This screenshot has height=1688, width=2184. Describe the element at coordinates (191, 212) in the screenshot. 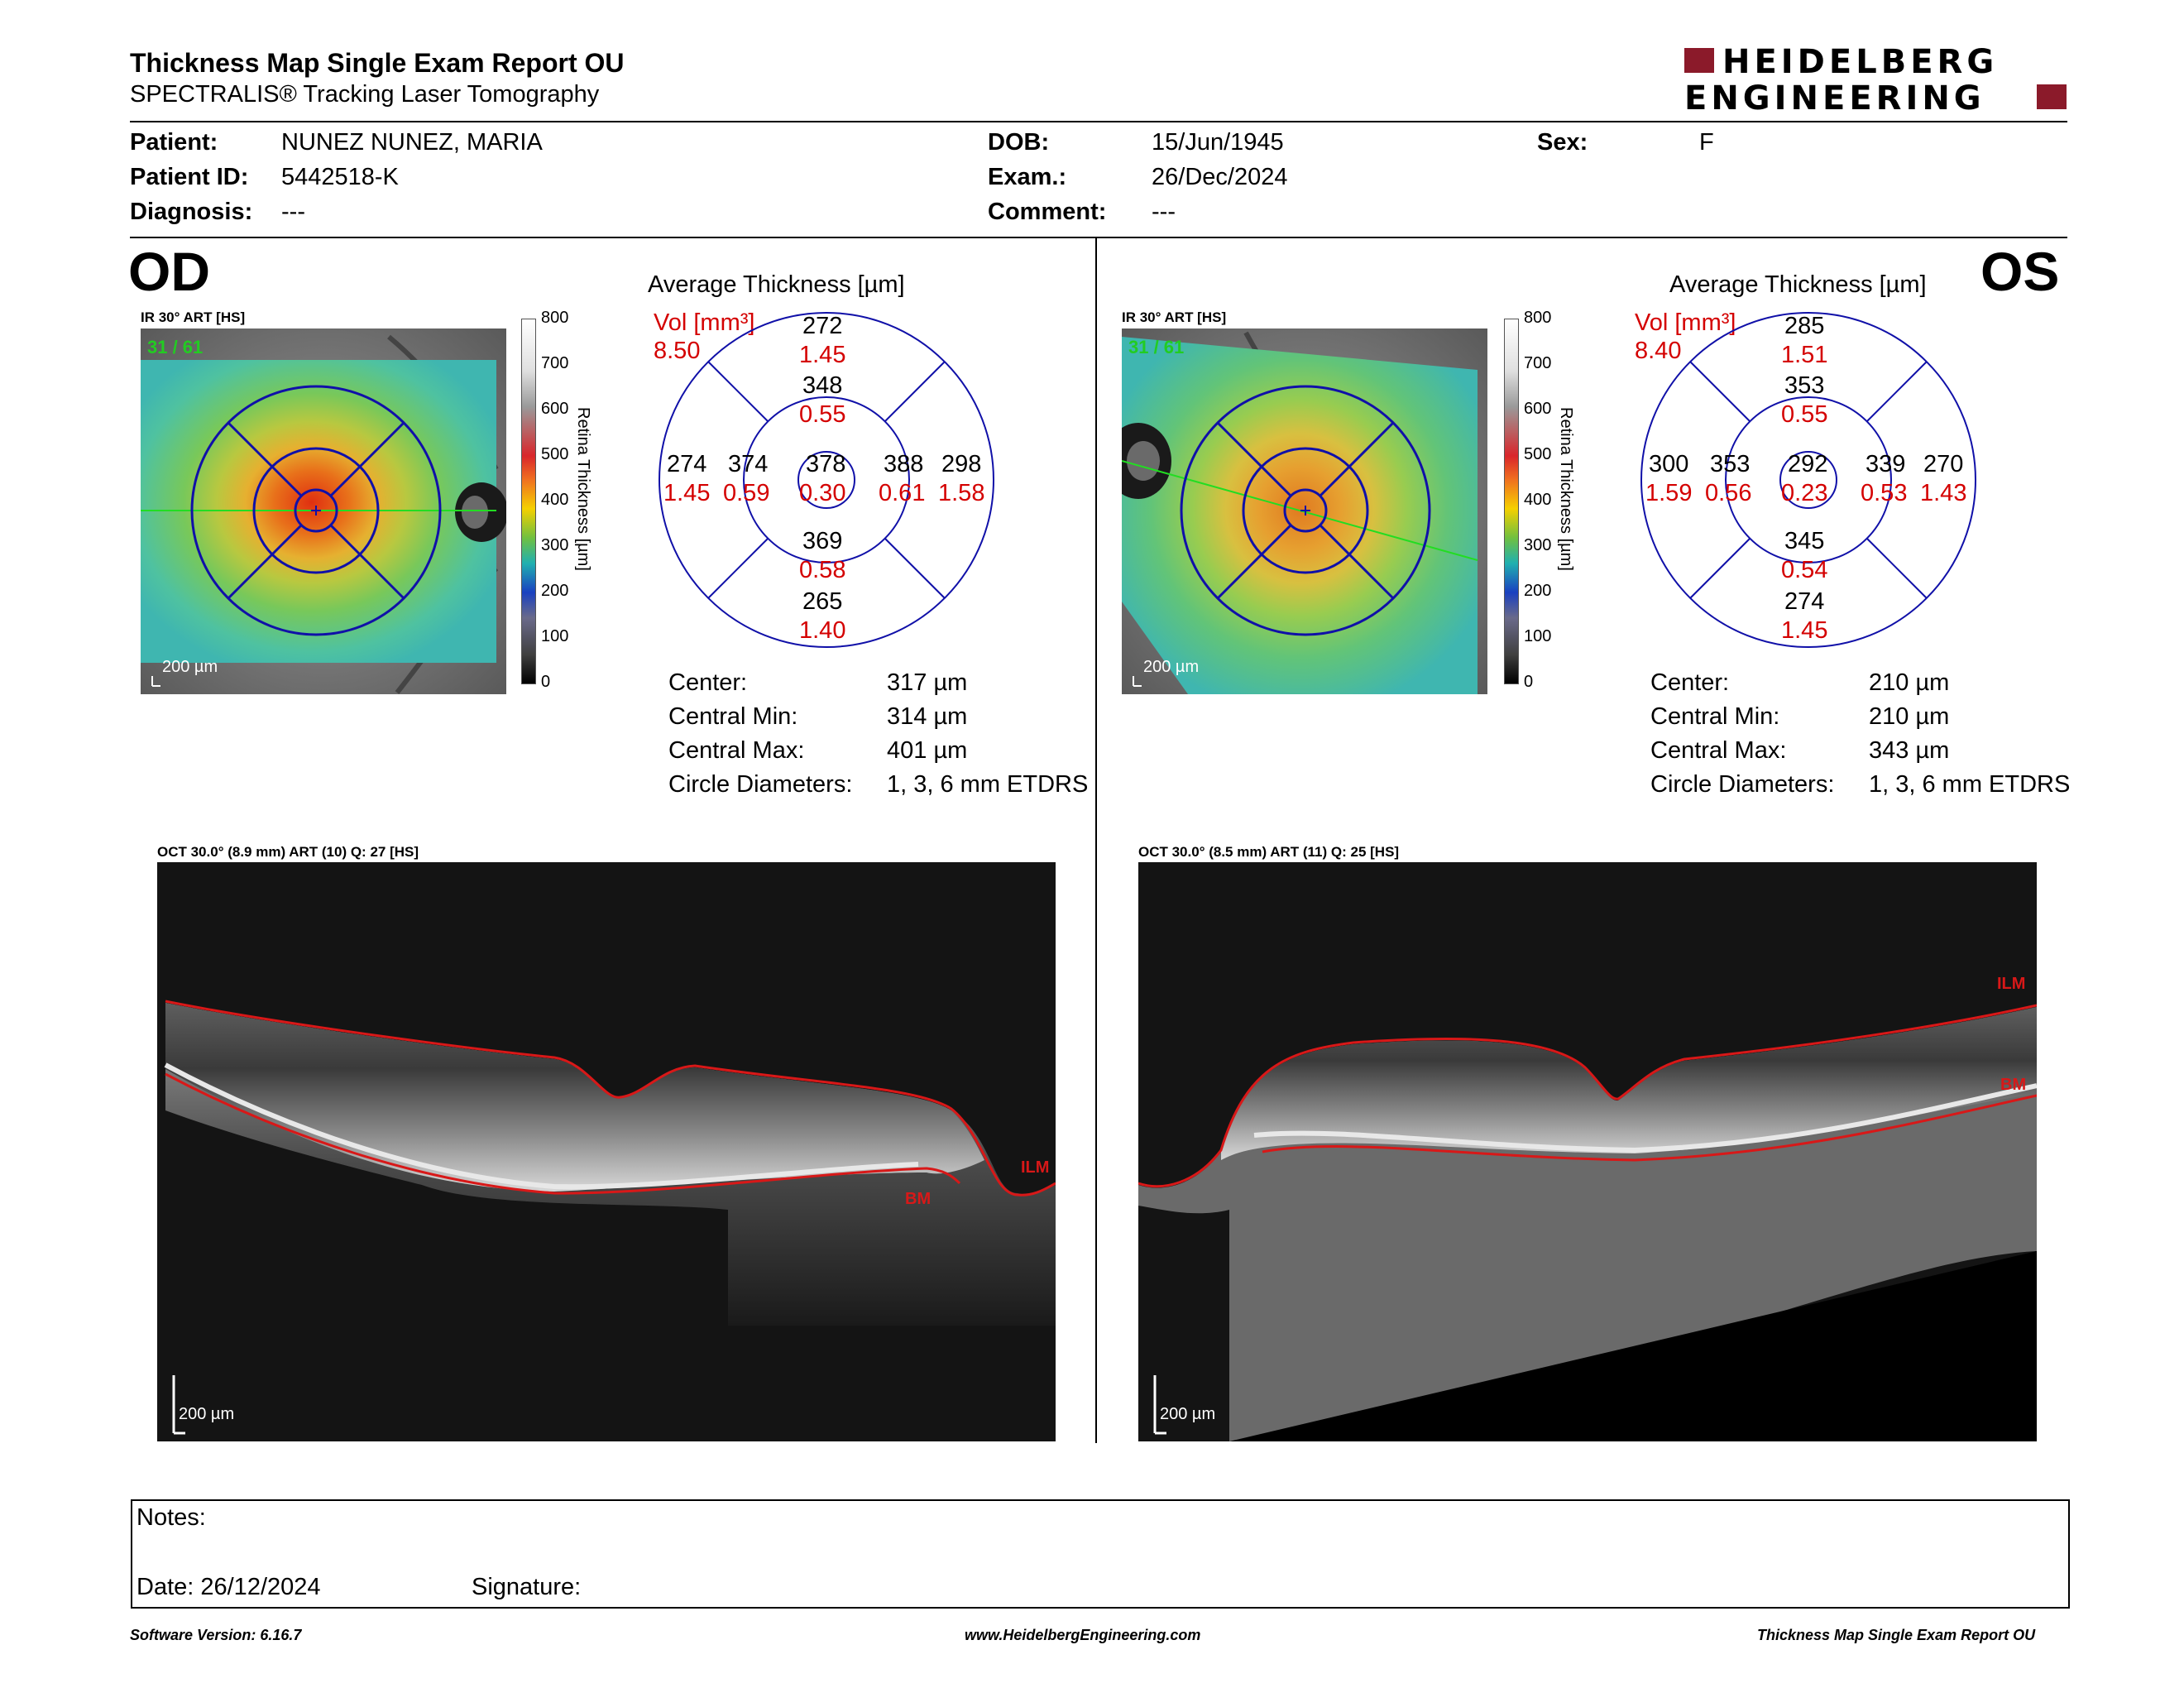

I see `diagnosis-label: Diagnosis:` at that location.